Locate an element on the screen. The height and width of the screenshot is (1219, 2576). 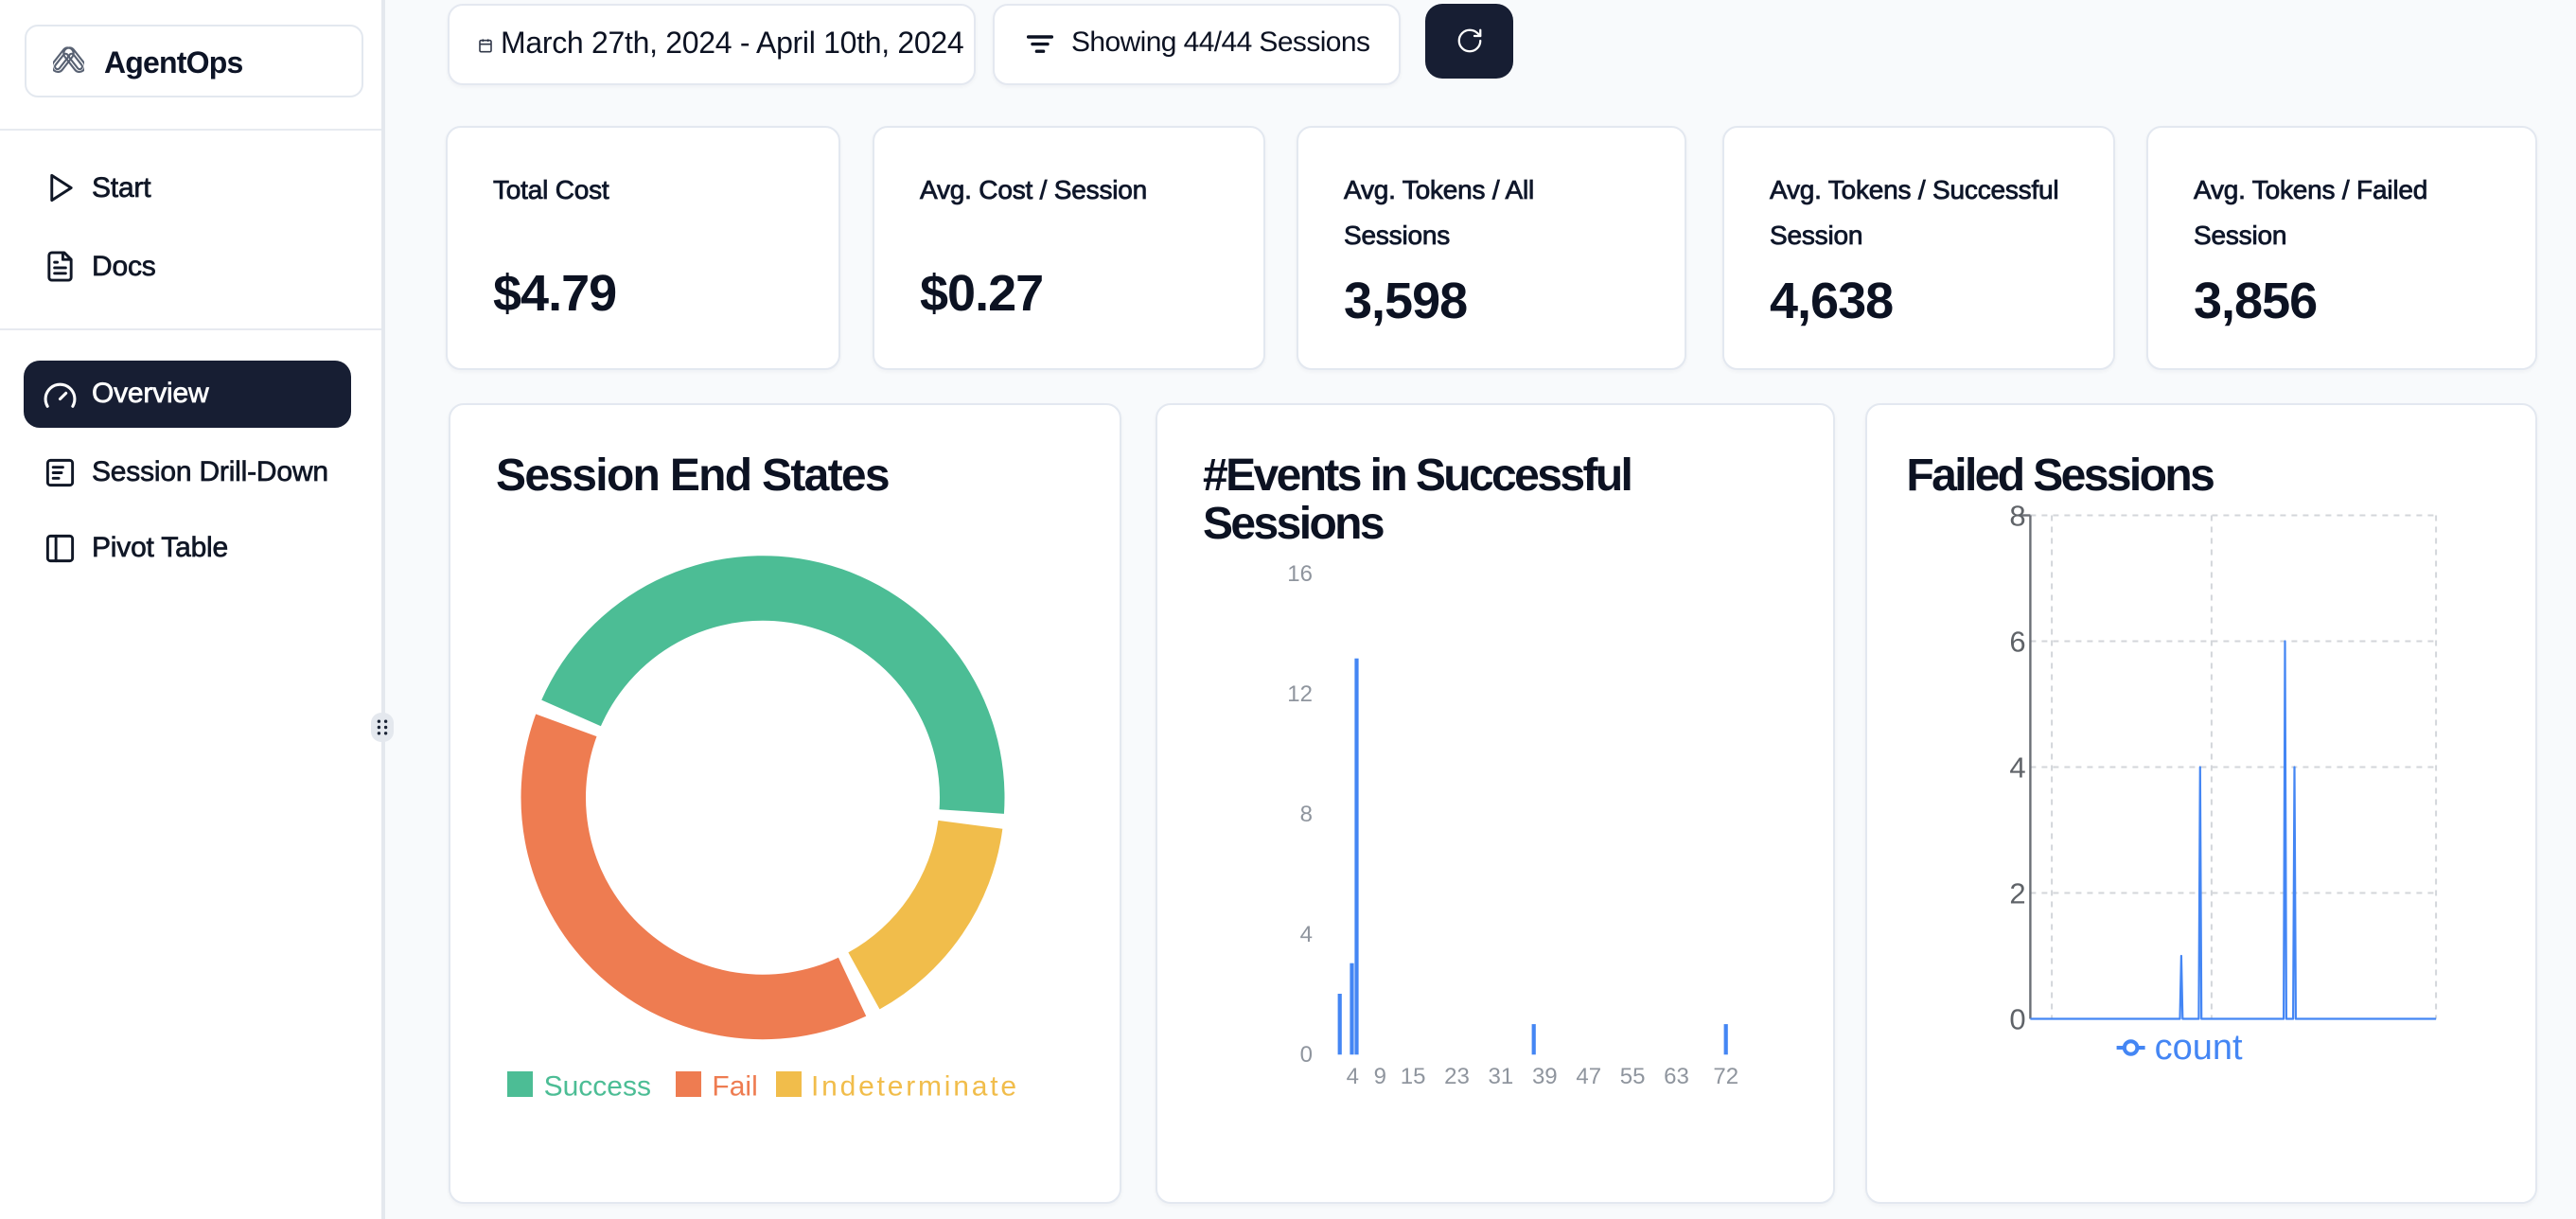
svg-text: 16 is located at coordinates (1300, 574).